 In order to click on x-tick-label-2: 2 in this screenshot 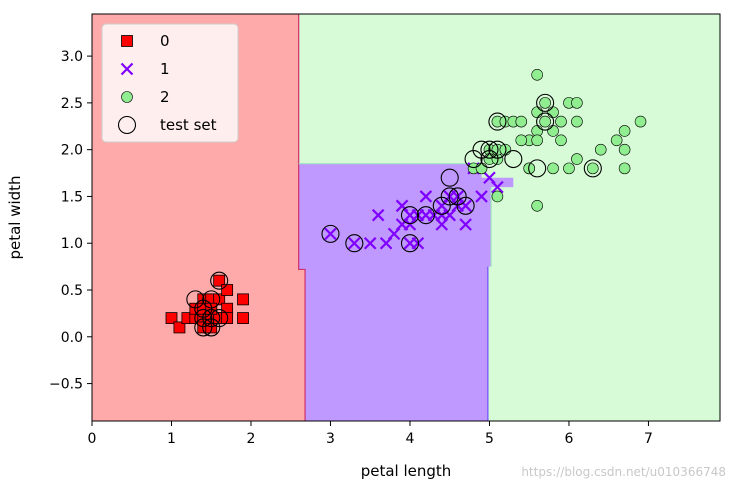, I will do `click(251, 439)`.